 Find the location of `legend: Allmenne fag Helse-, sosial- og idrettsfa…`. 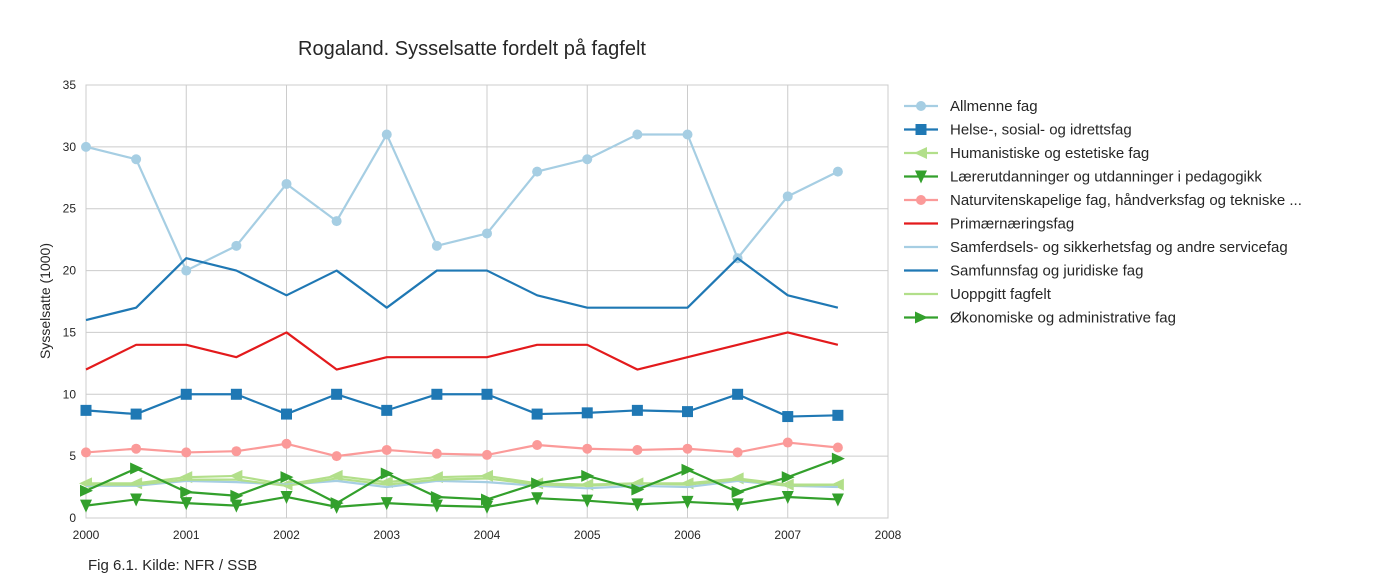

legend: Allmenne fag Helse-, sosial- og idrettsfa… is located at coordinates (1103, 212).